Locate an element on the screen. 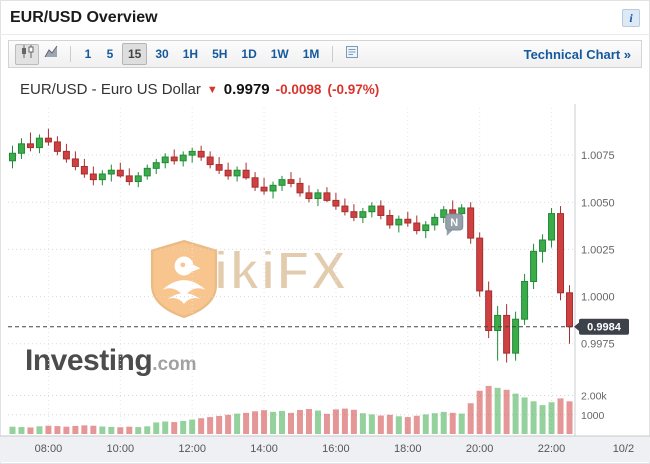 This screenshot has height=464, width=650. svg-text: N is located at coordinates (454, 223).